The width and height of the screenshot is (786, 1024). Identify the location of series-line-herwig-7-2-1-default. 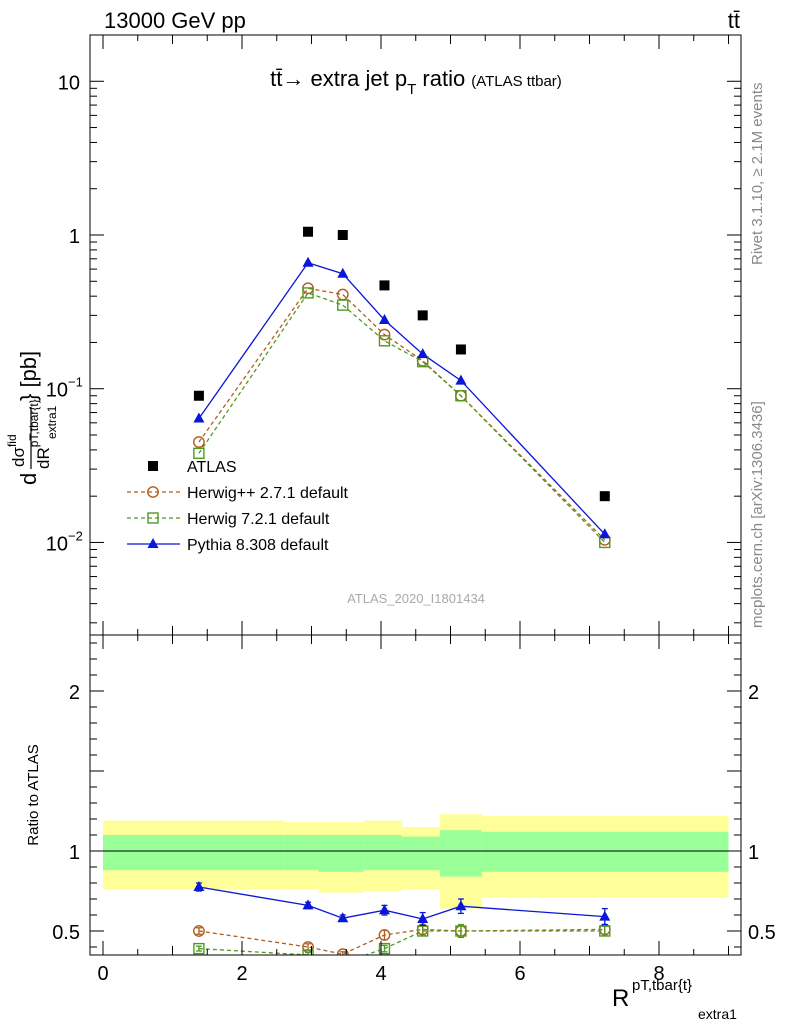
(402, 417).